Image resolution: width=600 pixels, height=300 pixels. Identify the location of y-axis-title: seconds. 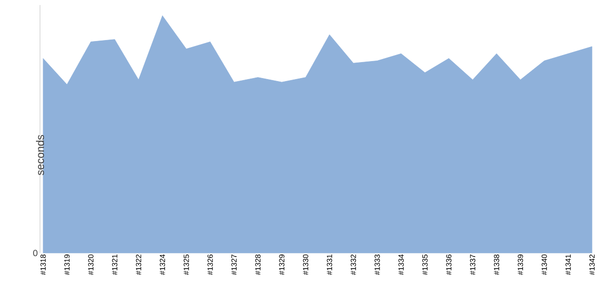
(40, 155).